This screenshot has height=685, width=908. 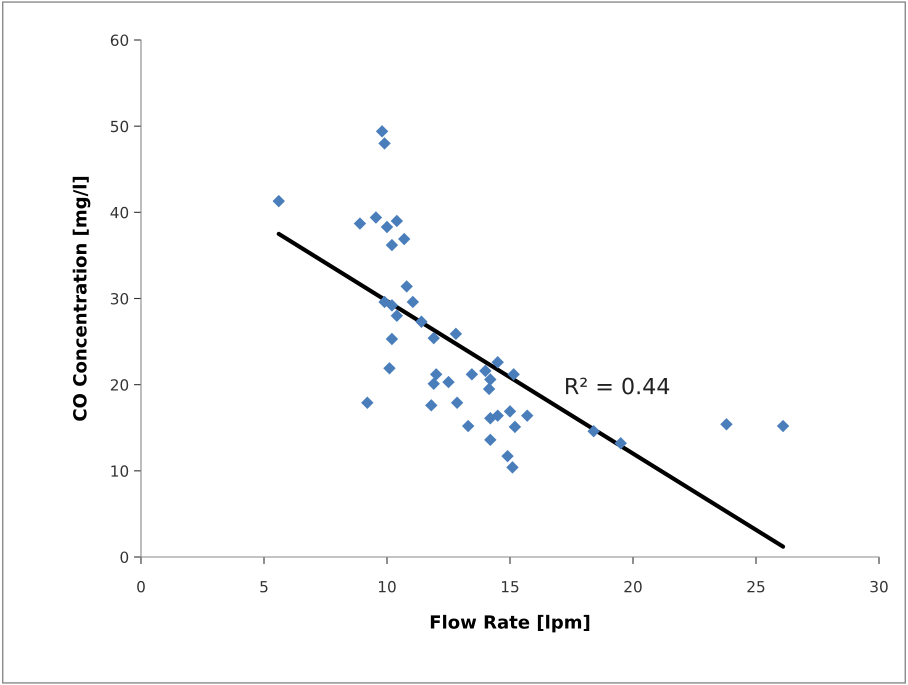 I want to click on x-tick-label: 20, so click(x=633, y=586).